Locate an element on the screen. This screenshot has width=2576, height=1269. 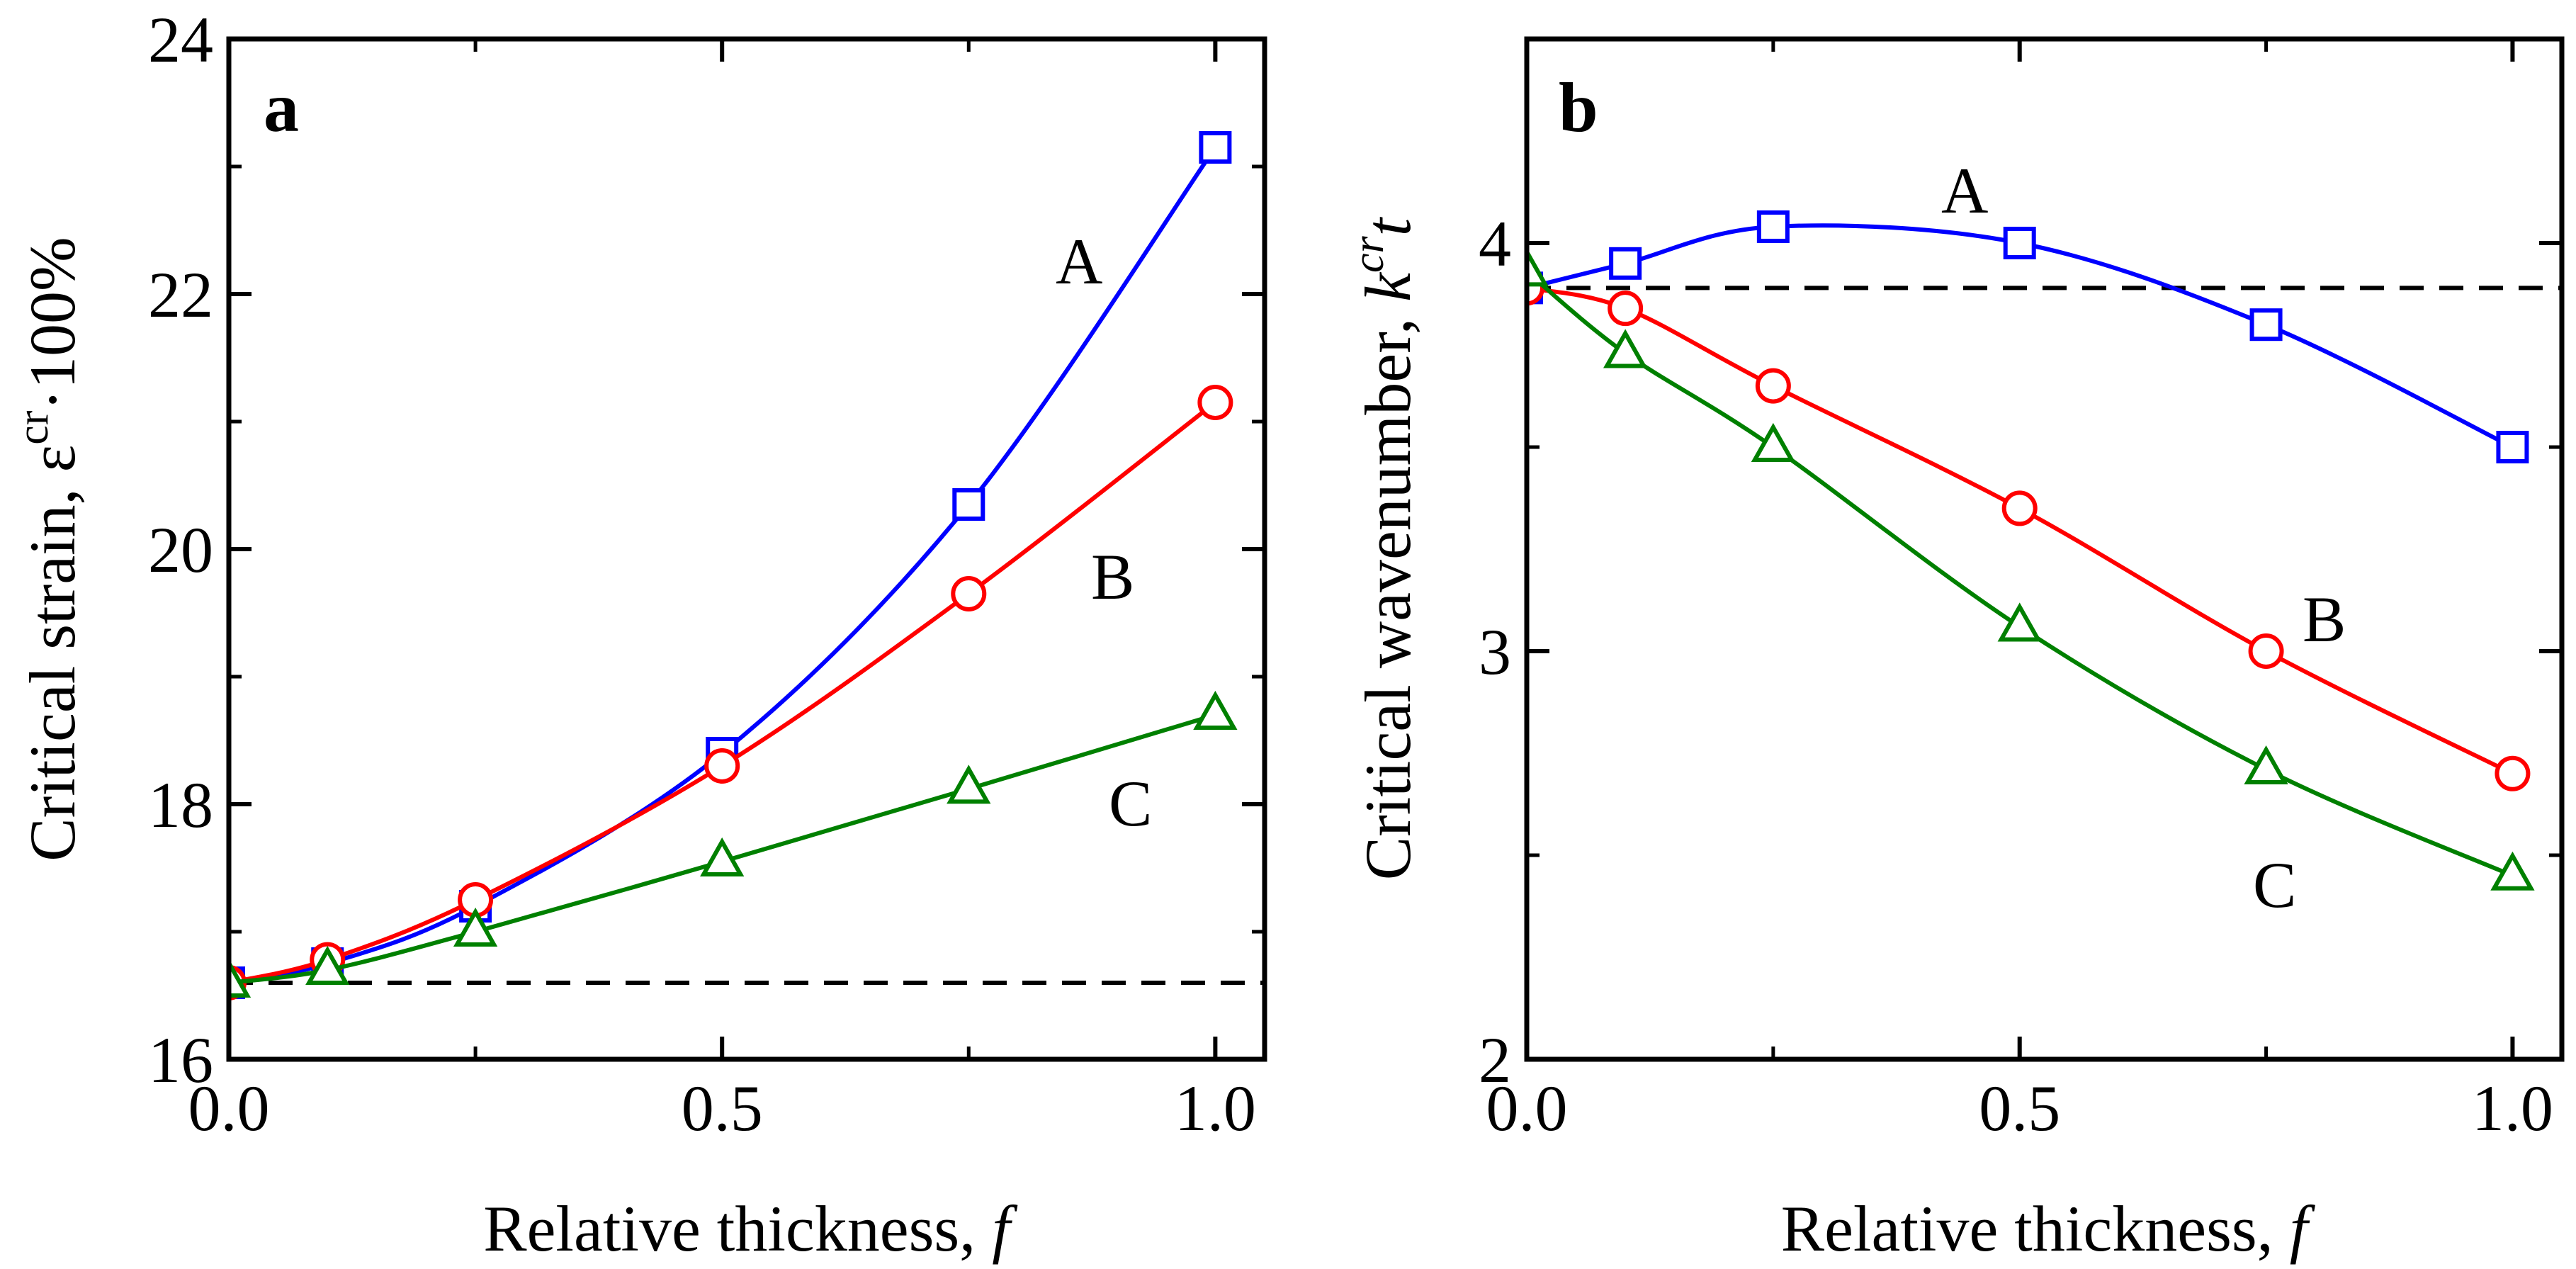
y-axis-title: Critical wavenumber, kcrt is located at coordinates (1384, 548).